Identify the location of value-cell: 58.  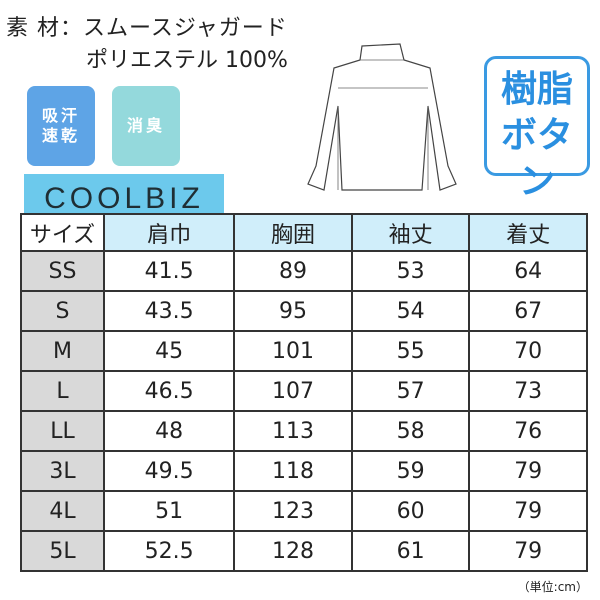
(410, 431).